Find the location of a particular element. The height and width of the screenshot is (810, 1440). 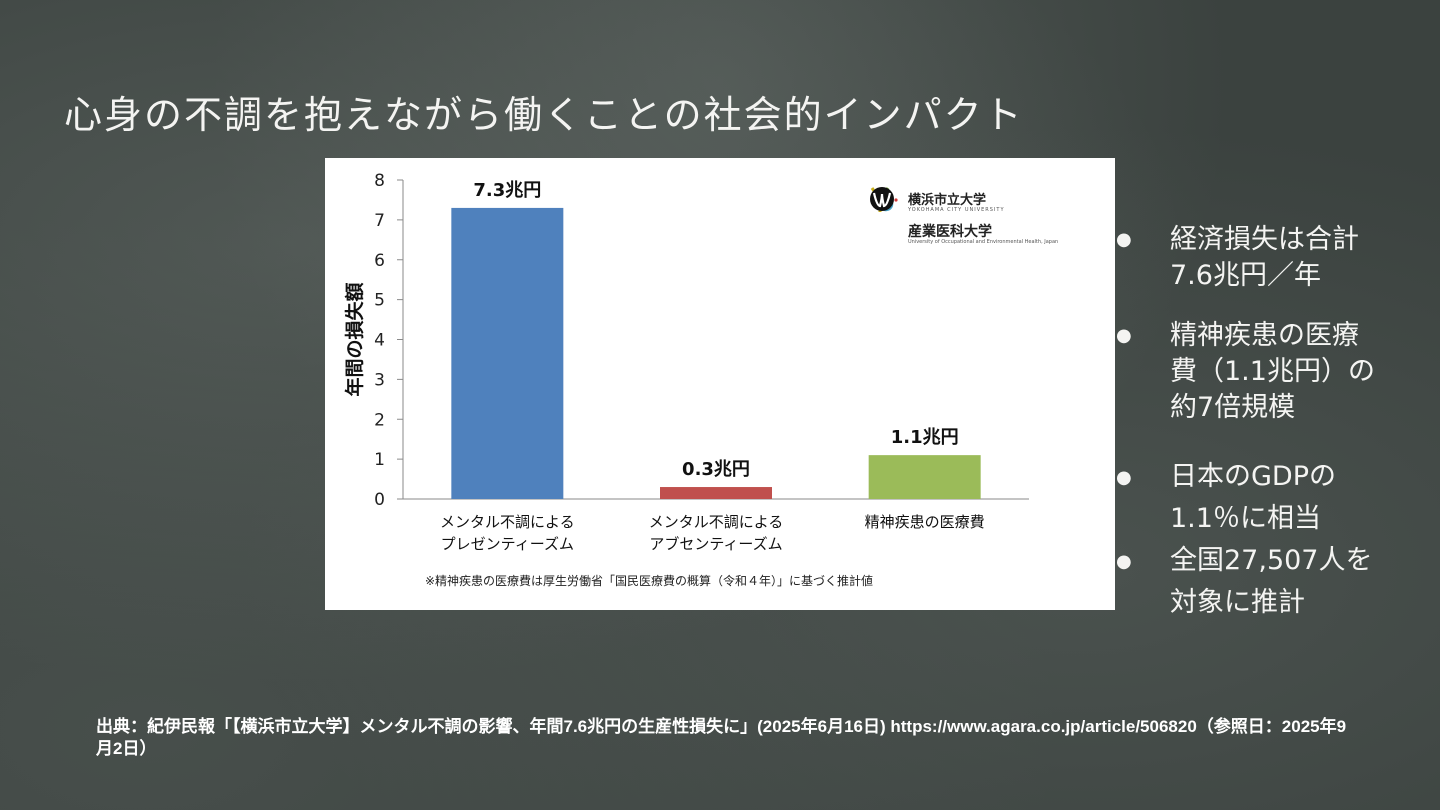

y-axis-label: 年間の損失額 is located at coordinates (354, 339).